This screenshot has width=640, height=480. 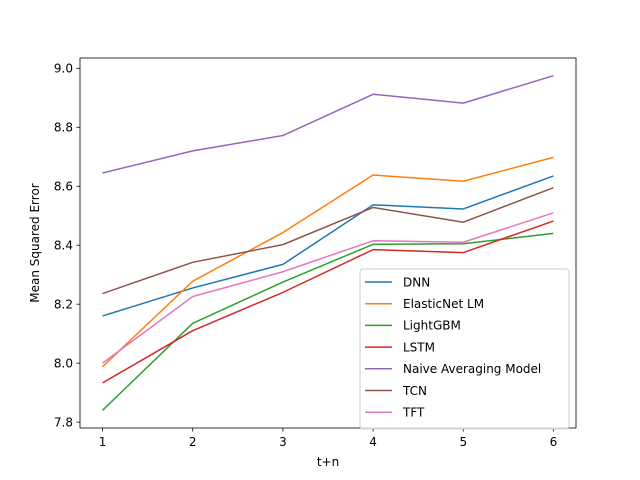 I want to click on legend-label-tft: TFT, so click(x=413, y=413).